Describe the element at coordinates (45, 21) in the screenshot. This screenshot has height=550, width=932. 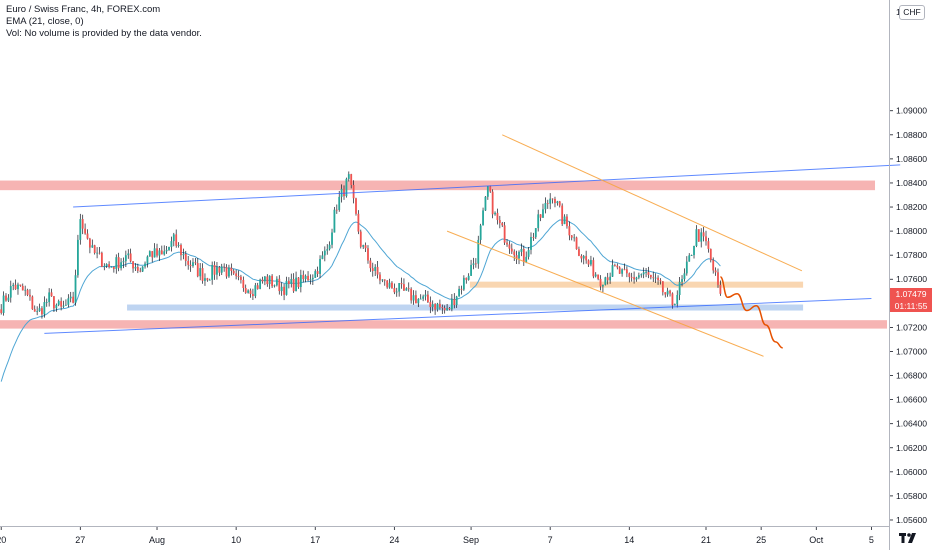
I see `ema-legend: EMA (21, close, 0)` at that location.